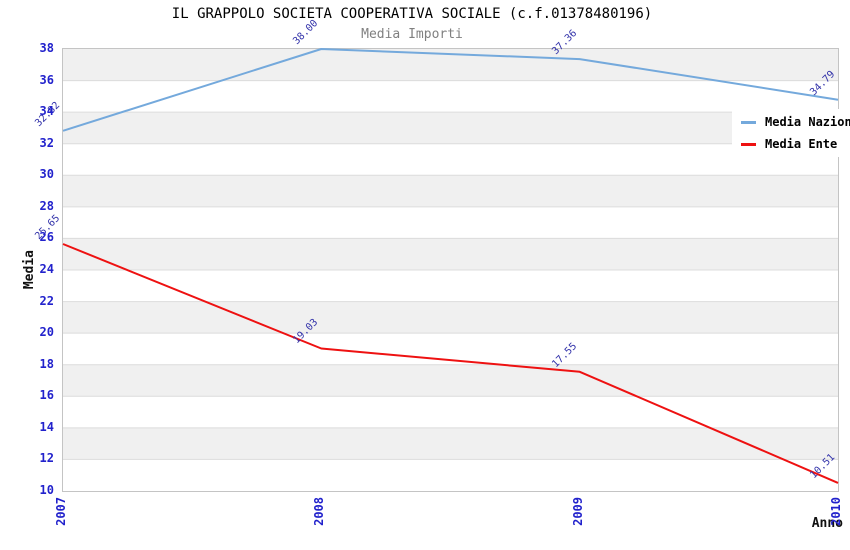 The height and width of the screenshot is (550, 850). I want to click on y-tick-label: 36, so click(46, 79).